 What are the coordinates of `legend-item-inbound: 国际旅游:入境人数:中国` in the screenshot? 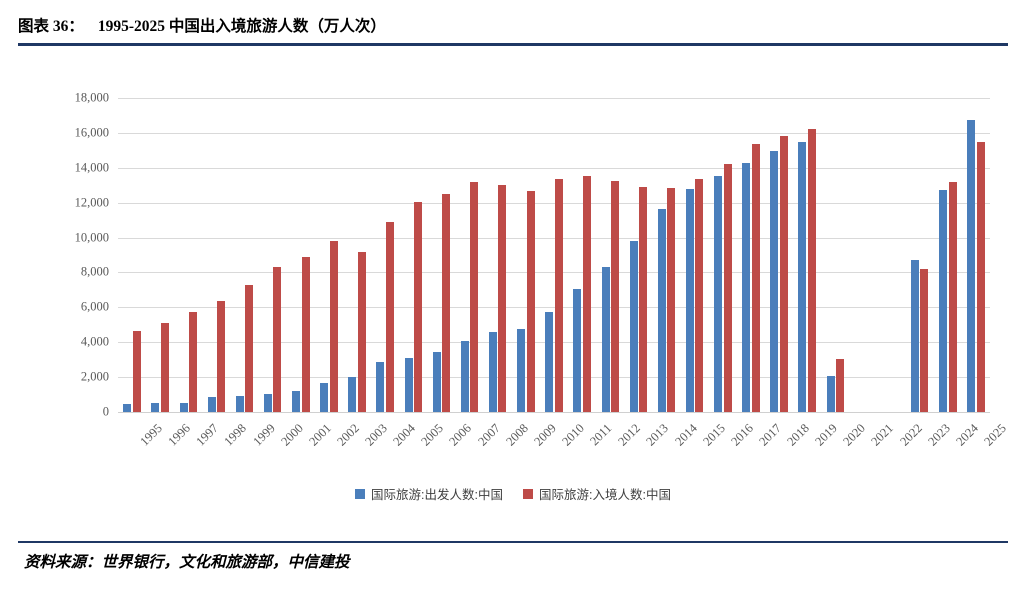 It's located at (597, 493).